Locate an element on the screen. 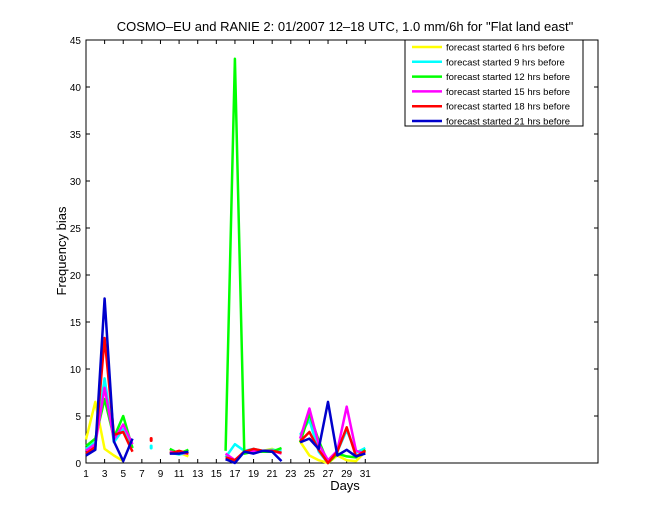 Image resolution: width=660 pixels, height=520 pixels. x-tick-label: 23 is located at coordinates (291, 474).